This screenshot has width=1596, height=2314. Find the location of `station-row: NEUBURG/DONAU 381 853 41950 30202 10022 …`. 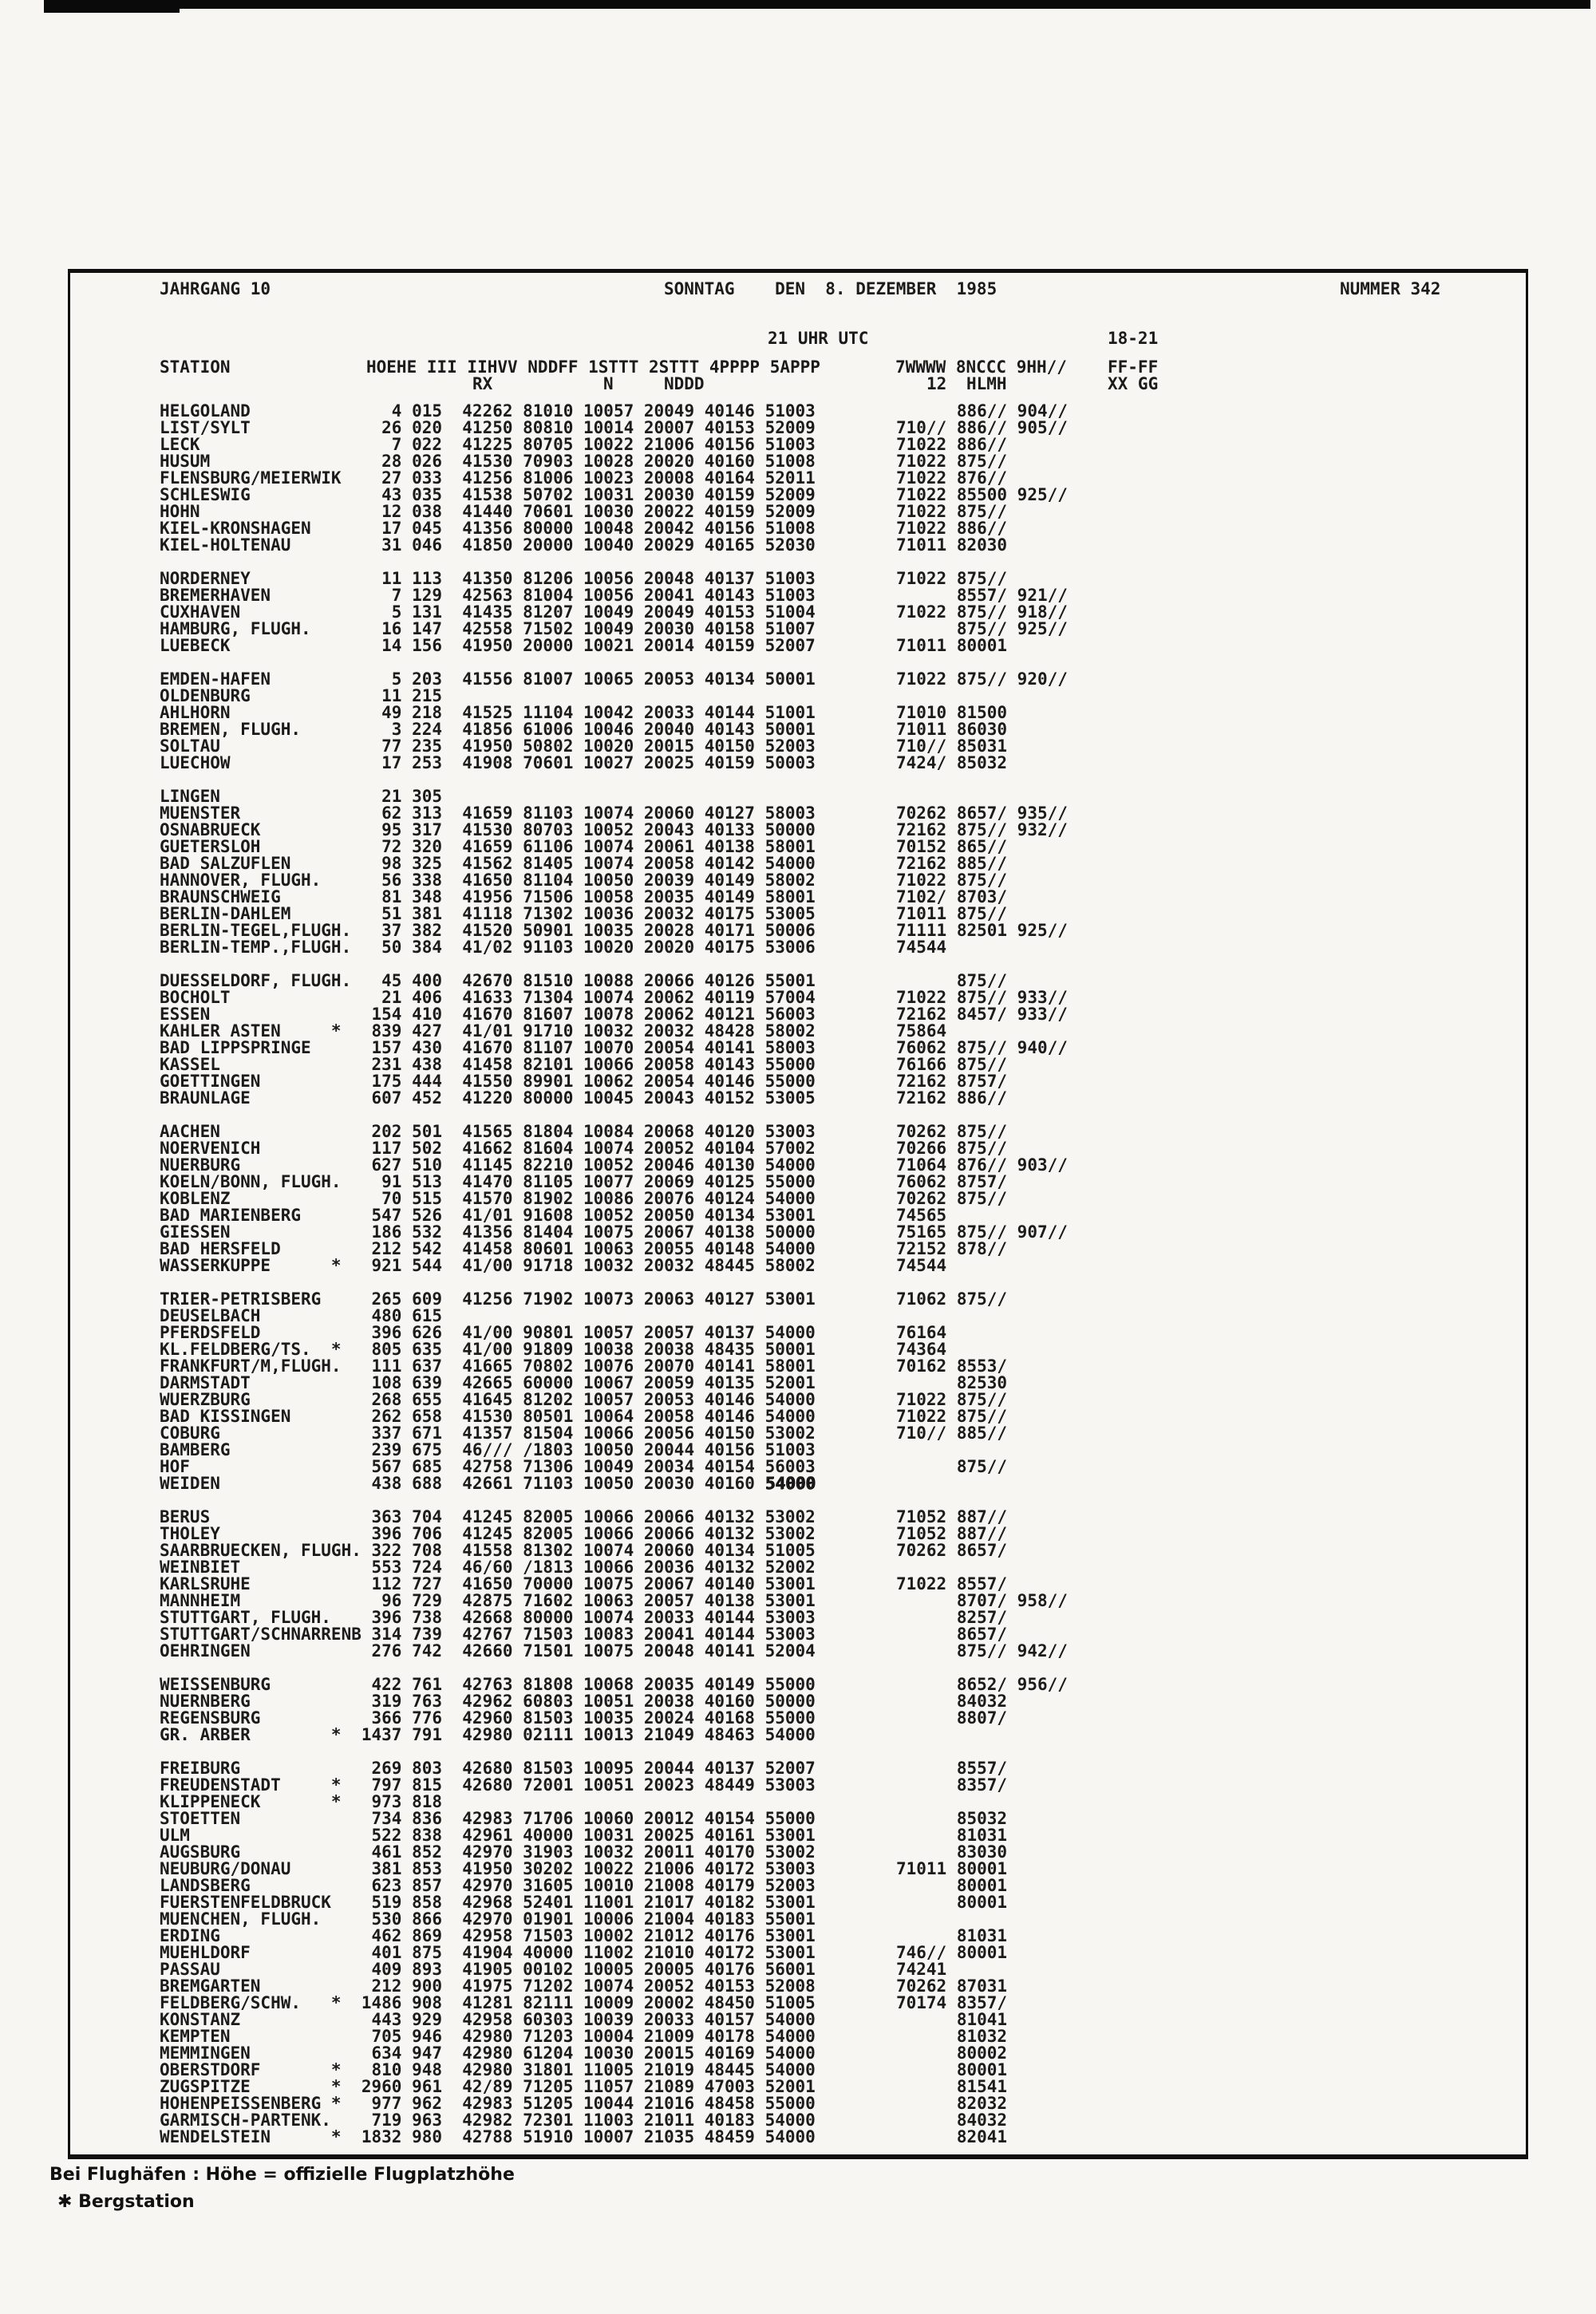

station-row: NEUBURG/DONAU 381 853 41950 30202 10022 … is located at coordinates (584, 1868).